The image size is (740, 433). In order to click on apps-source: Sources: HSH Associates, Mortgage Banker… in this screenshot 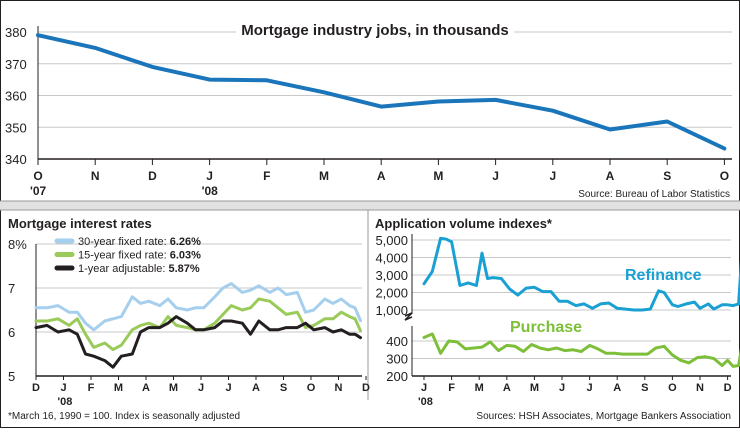, I will do `click(603, 416)`.